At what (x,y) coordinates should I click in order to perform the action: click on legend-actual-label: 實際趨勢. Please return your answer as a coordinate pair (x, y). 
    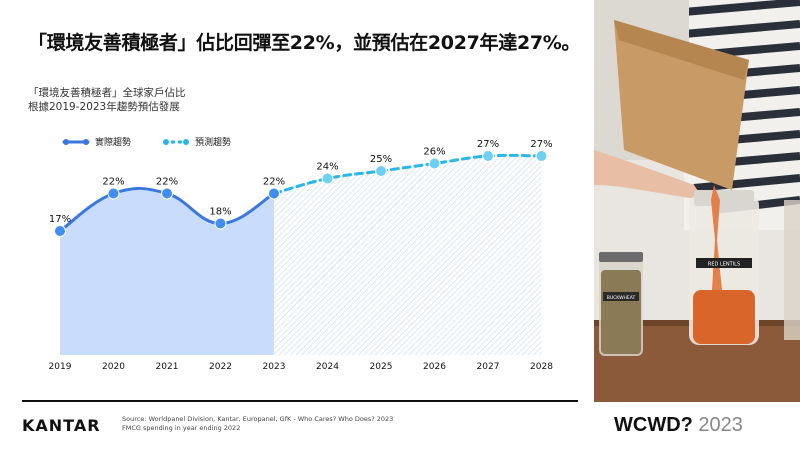
    Looking at the image, I should click on (113, 143).